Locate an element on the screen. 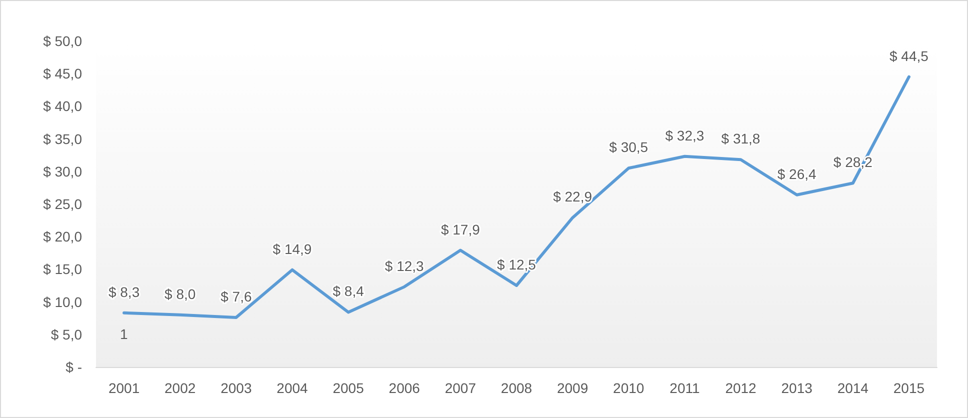 The height and width of the screenshot is (418, 968). data-label: $ 31,8 is located at coordinates (740, 138).